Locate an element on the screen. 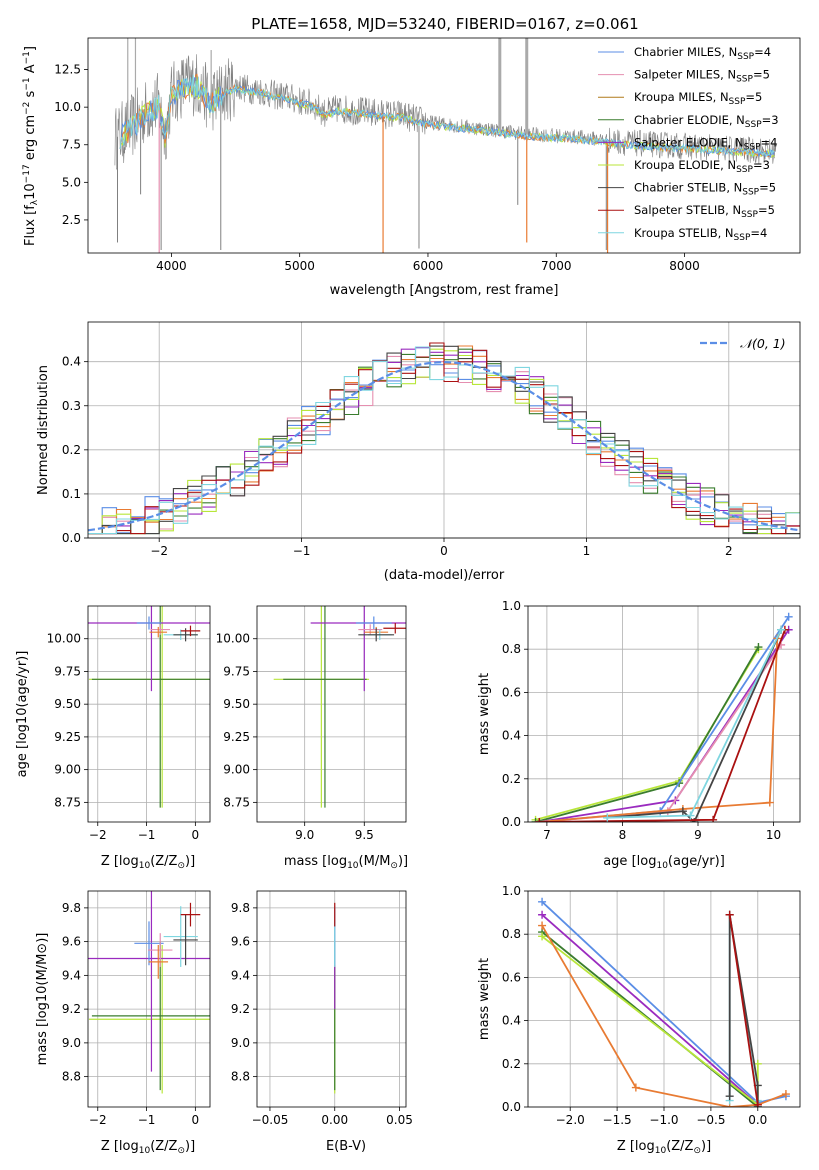 This screenshot has width=819, height=1170. series-line-kroupa_stelib is located at coordinates (694, 724).